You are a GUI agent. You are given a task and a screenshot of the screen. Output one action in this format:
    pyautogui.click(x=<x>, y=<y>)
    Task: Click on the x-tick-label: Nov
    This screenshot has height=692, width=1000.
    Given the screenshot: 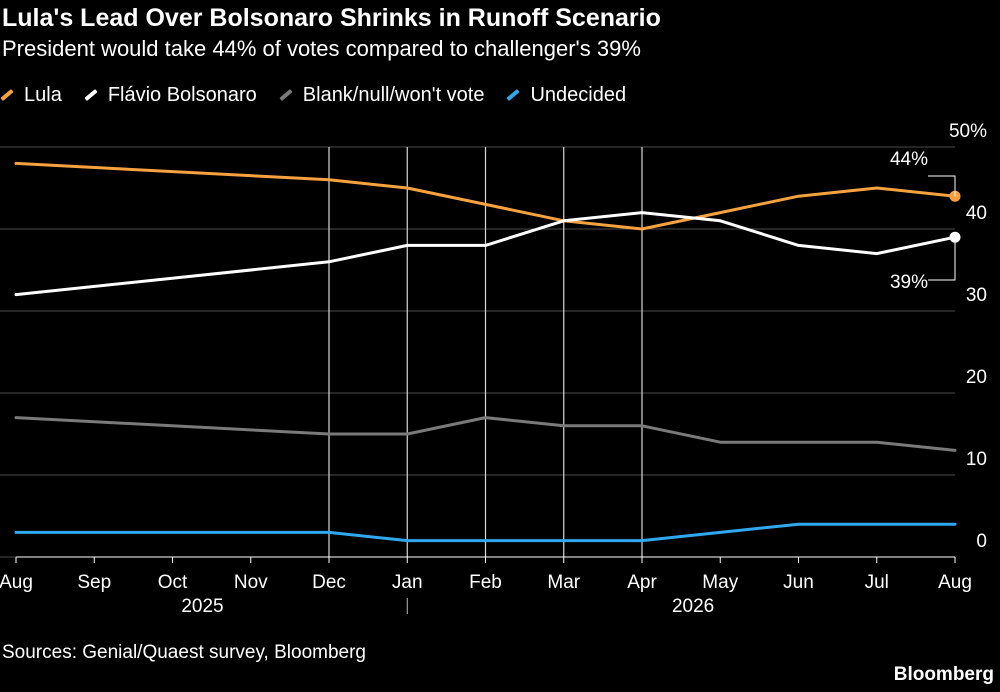 What is the action you would take?
    pyautogui.click(x=251, y=582)
    